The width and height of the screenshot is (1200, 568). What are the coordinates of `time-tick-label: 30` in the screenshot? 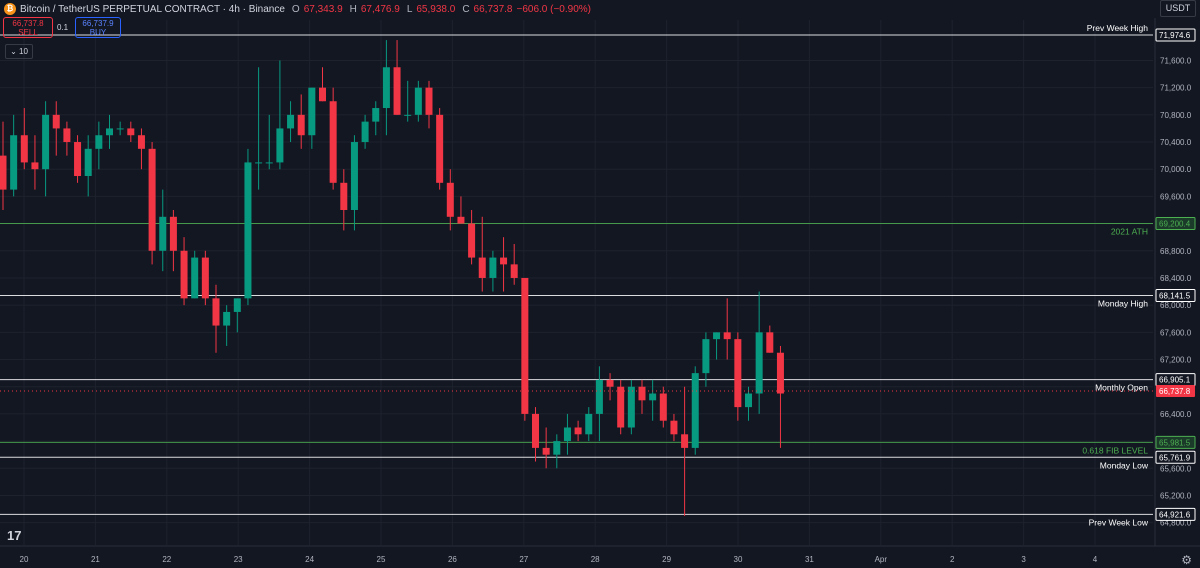 It's located at (738, 559).